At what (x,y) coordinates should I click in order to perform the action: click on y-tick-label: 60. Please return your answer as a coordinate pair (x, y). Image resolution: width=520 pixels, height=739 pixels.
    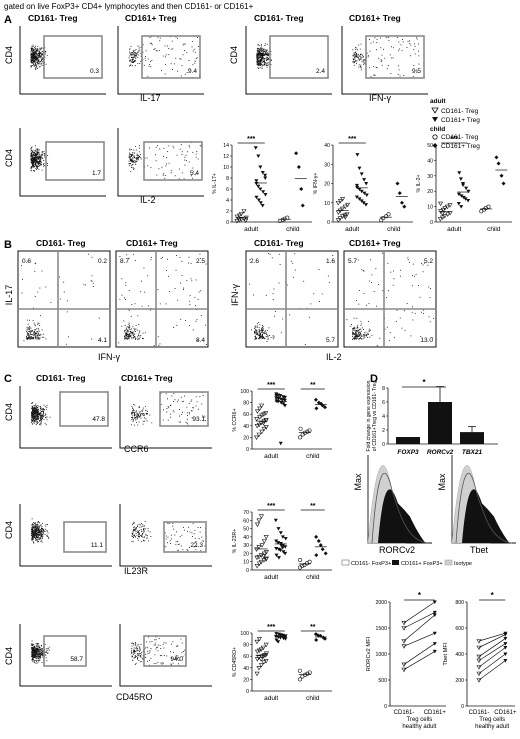
    Looking at the image, I should click on (246, 521).